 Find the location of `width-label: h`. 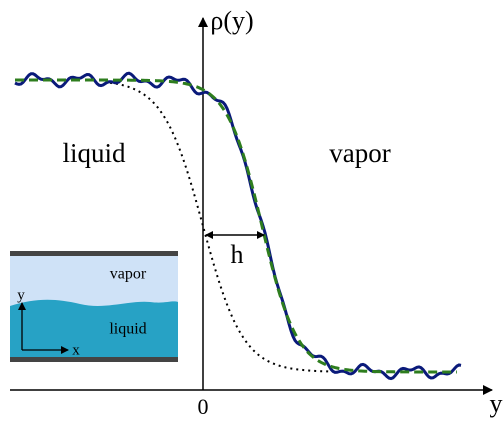

width-label: h is located at coordinates (237, 254).